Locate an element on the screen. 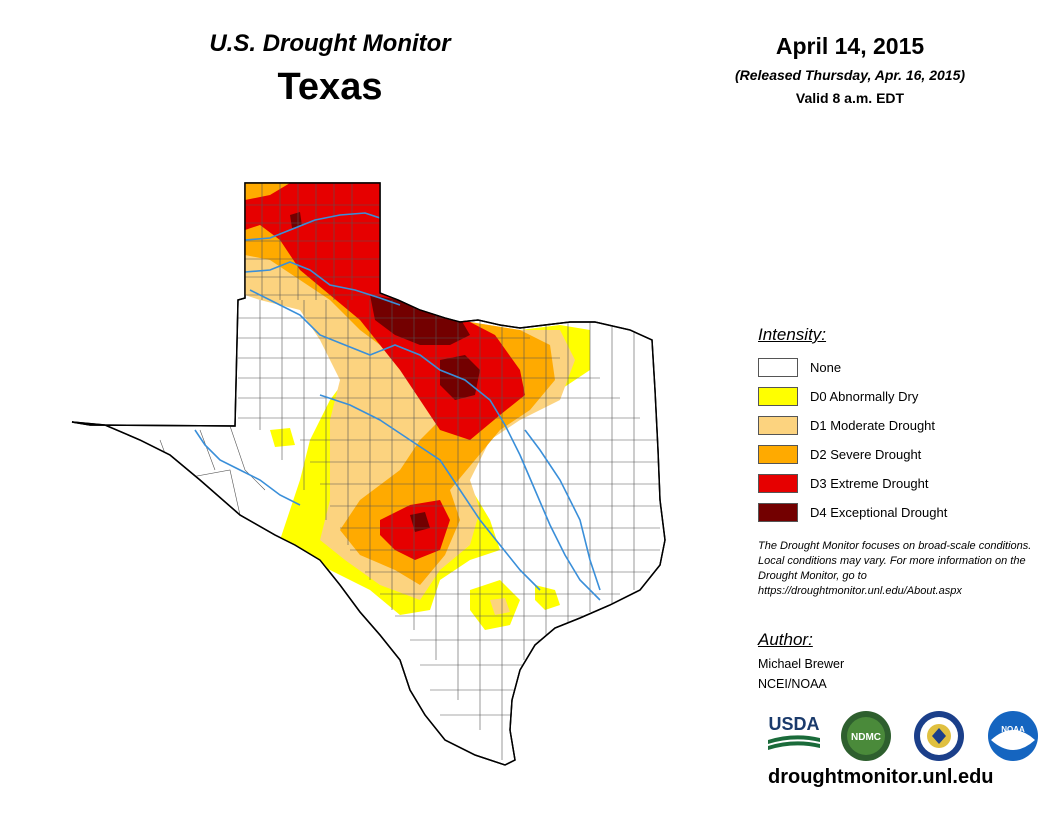  noaa-logo-text: NOAA is located at coordinates (1013, 729).